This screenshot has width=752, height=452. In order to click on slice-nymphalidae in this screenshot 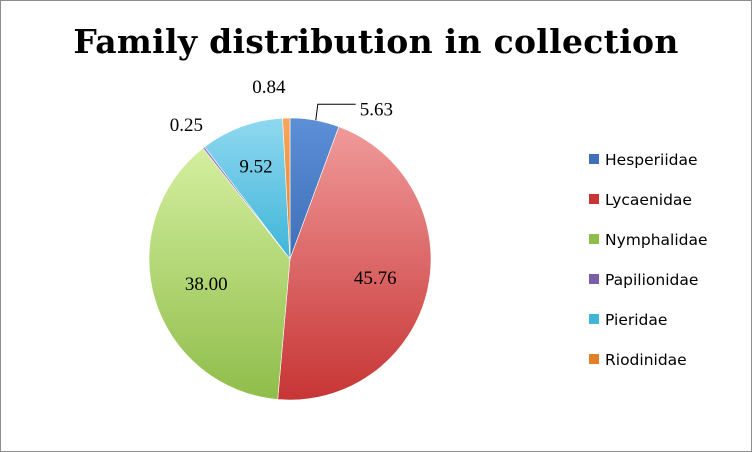, I will do `click(219, 273)`.